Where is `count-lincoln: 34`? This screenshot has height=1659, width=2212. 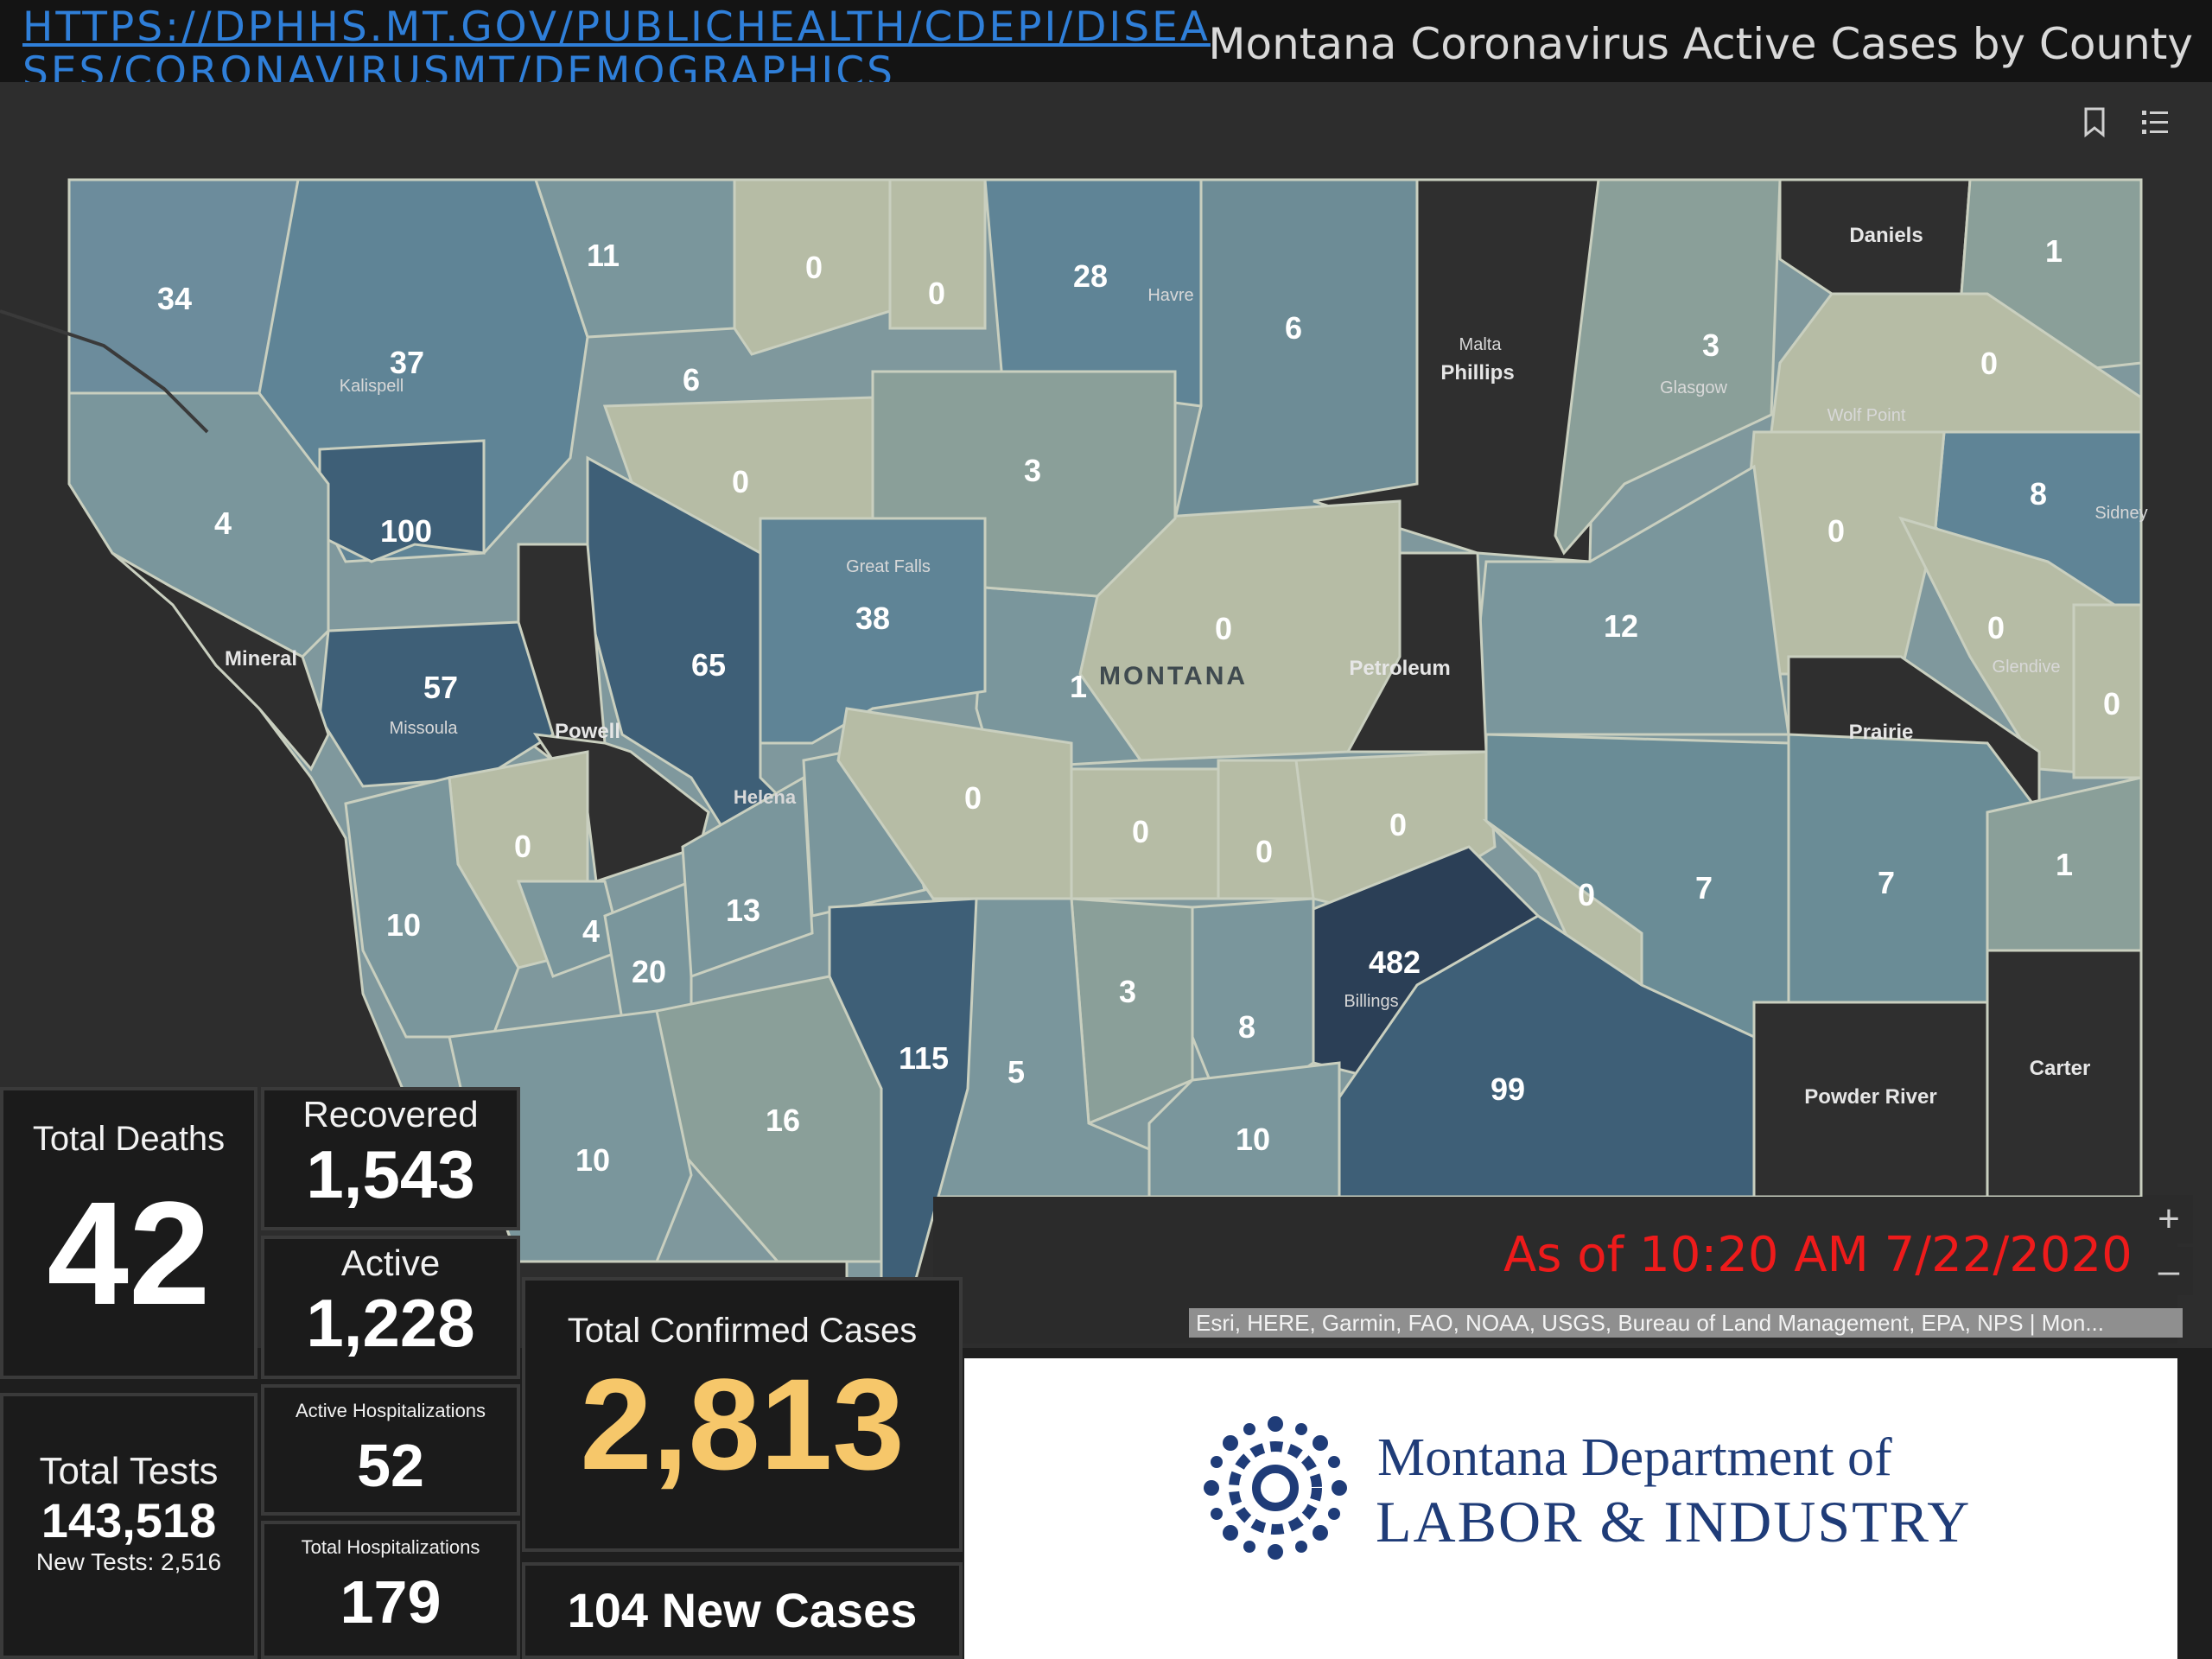 count-lincoln: 34 is located at coordinates (174, 298).